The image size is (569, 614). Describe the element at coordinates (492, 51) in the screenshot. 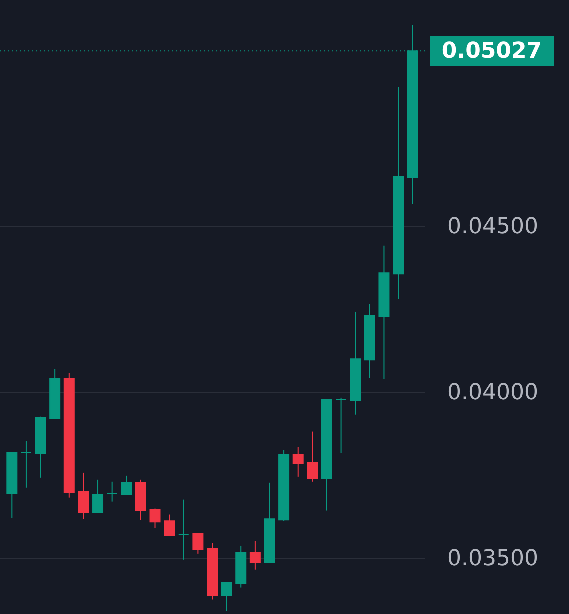

I see `ref-line-label: 0.05027` at that location.